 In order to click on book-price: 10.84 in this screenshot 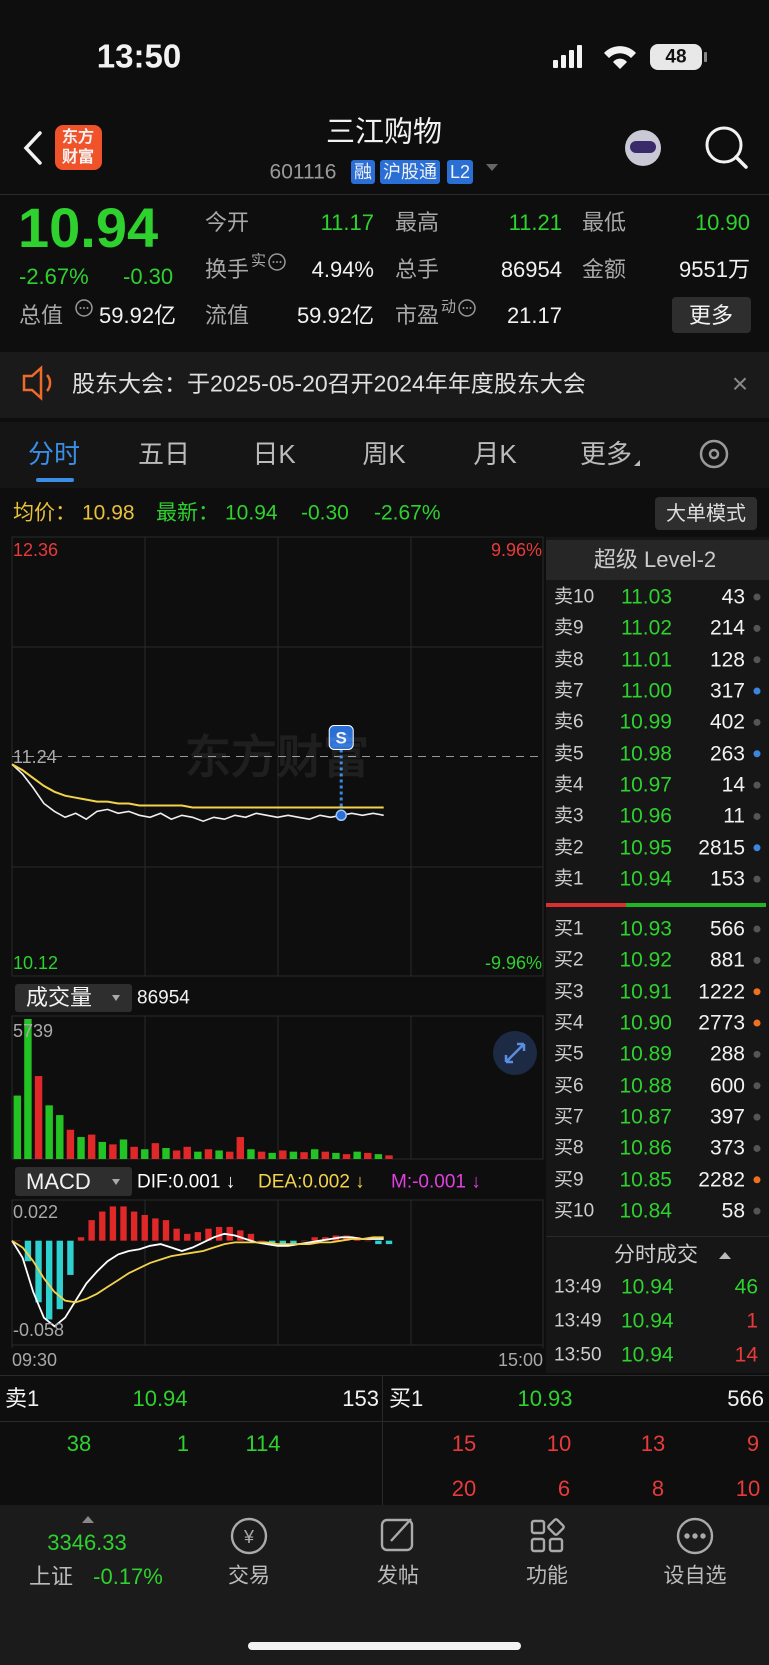, I will do `click(645, 1211)`.